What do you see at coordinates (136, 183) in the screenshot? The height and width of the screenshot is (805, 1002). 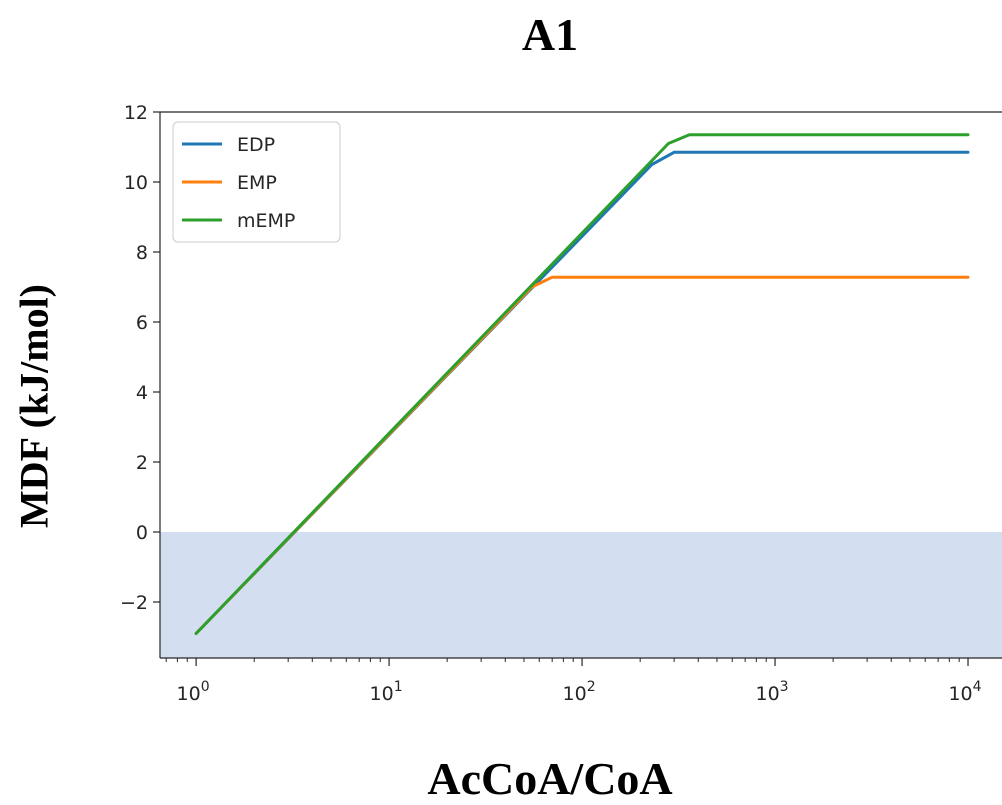 I see `y-tick-label: 10` at bounding box center [136, 183].